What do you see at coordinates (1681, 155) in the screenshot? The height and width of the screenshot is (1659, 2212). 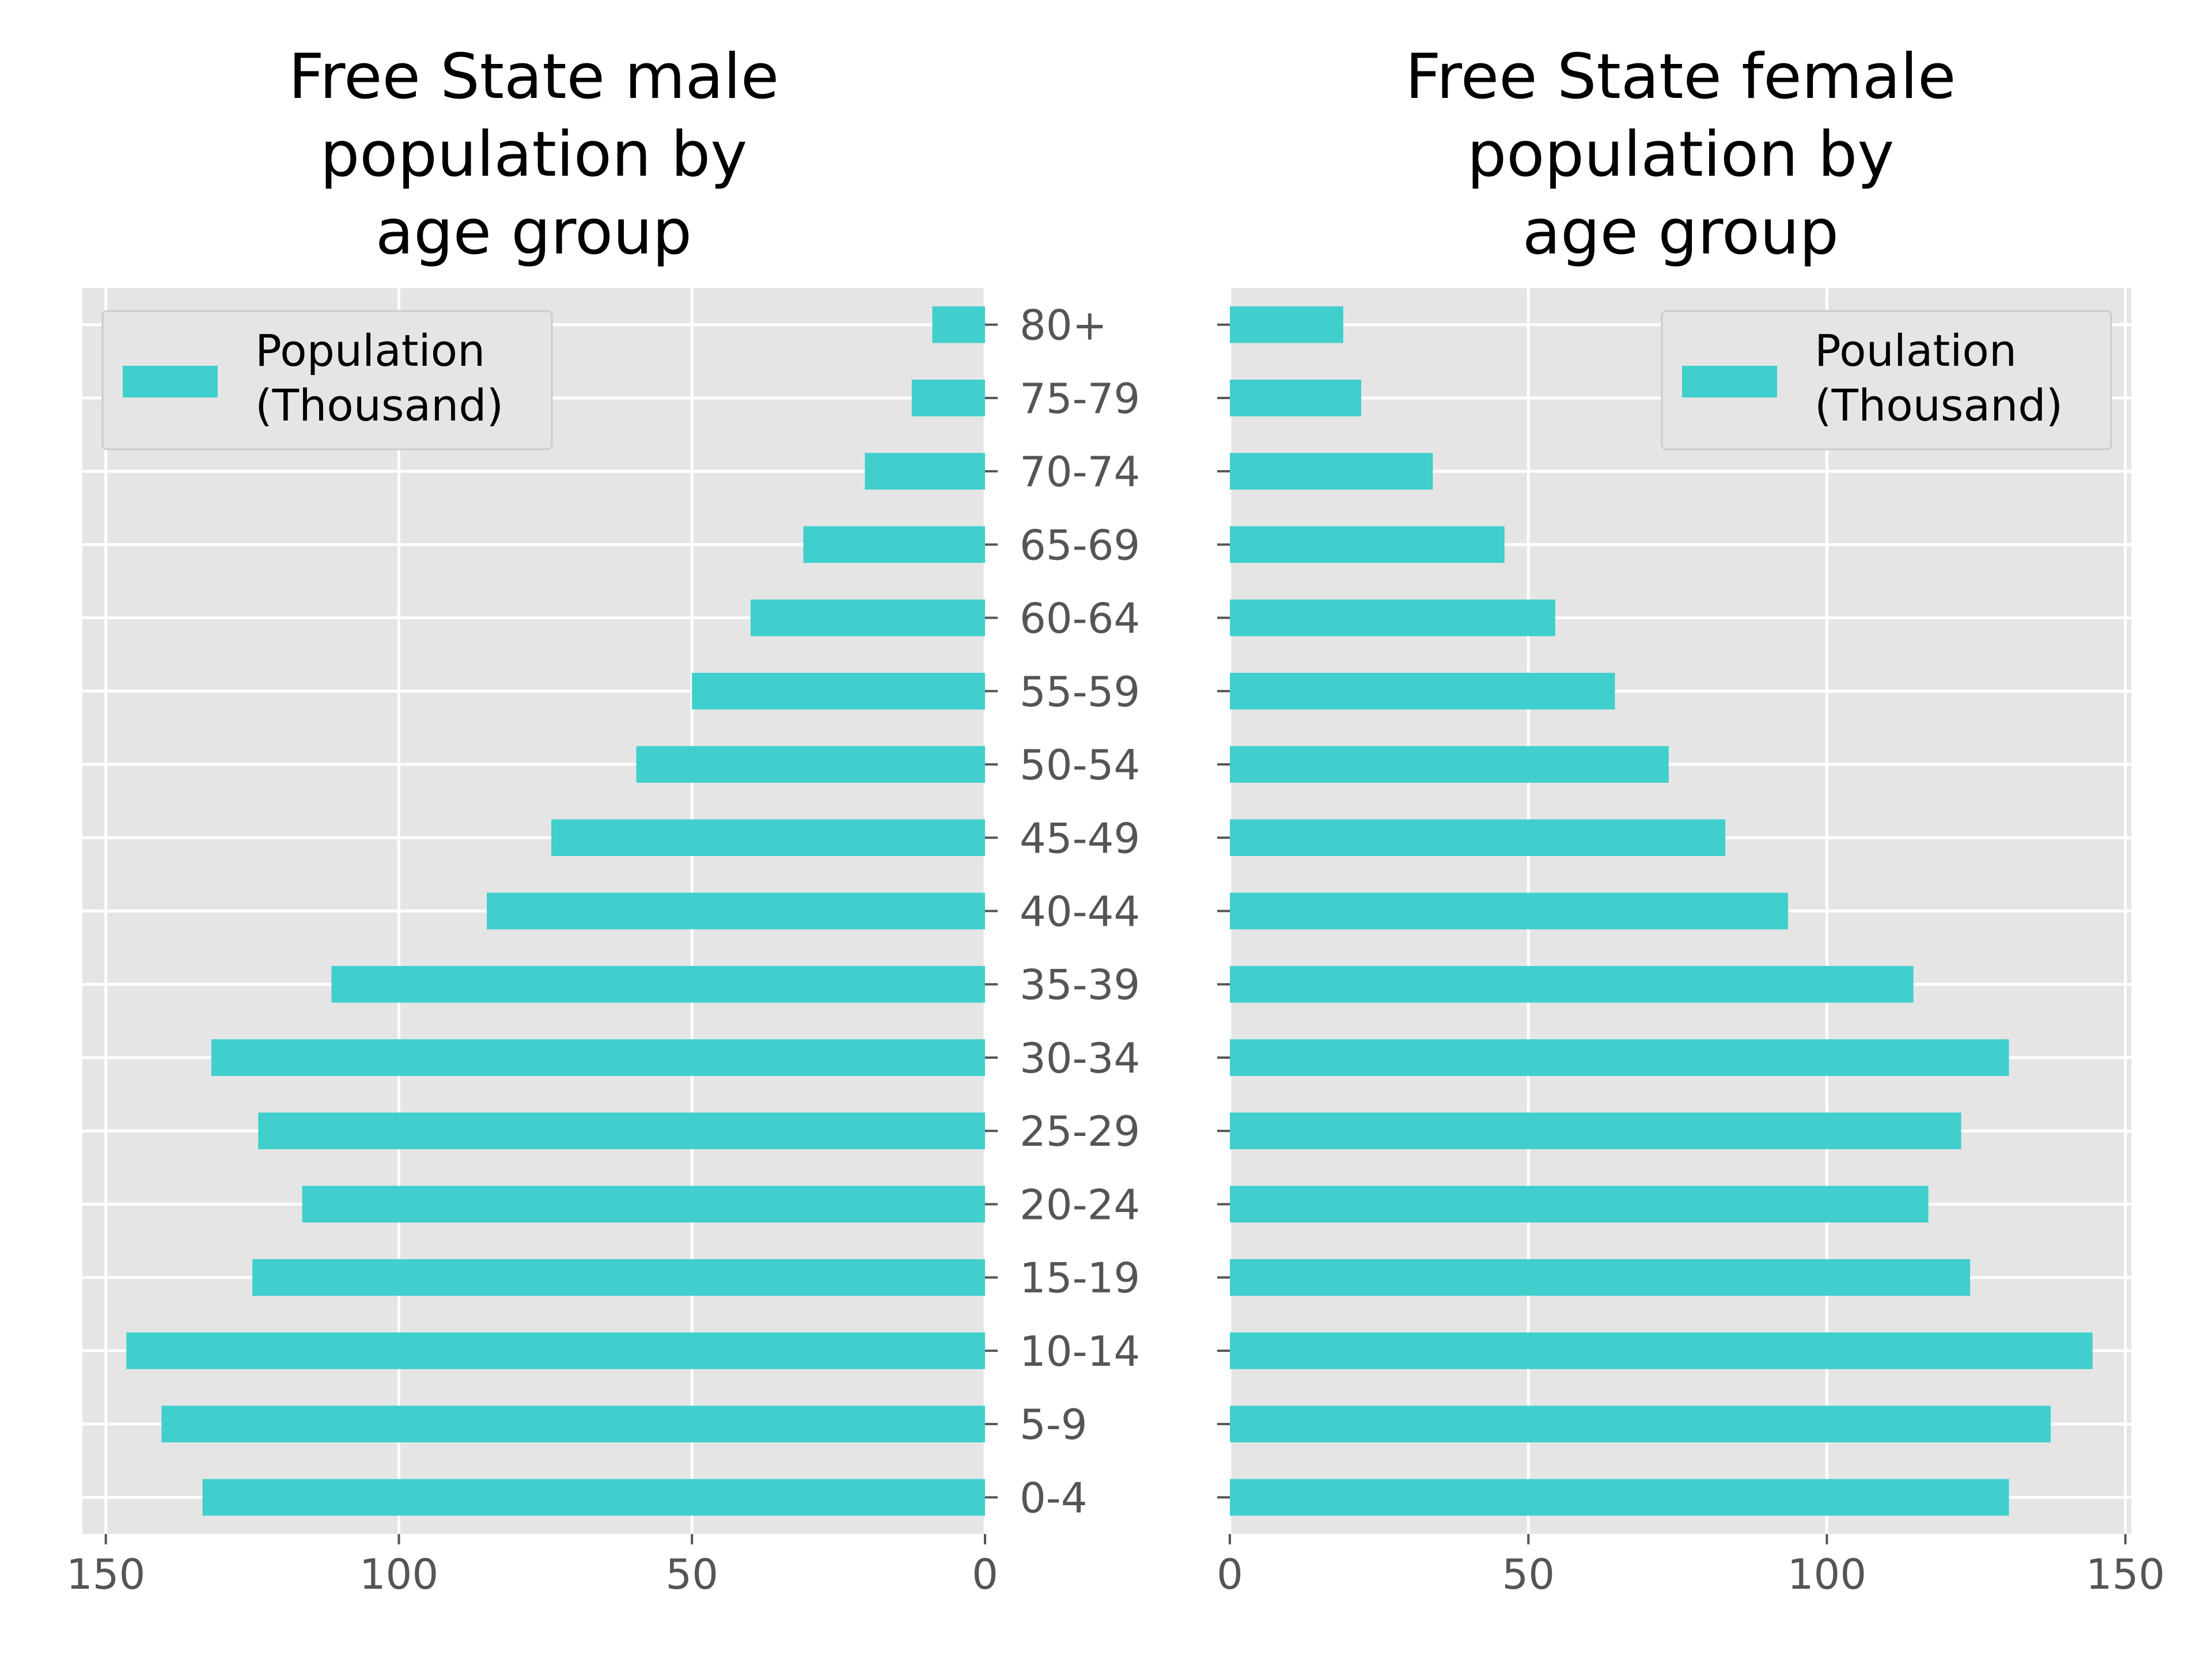 I see `female-chart-title-line-2: population by` at bounding box center [1681, 155].